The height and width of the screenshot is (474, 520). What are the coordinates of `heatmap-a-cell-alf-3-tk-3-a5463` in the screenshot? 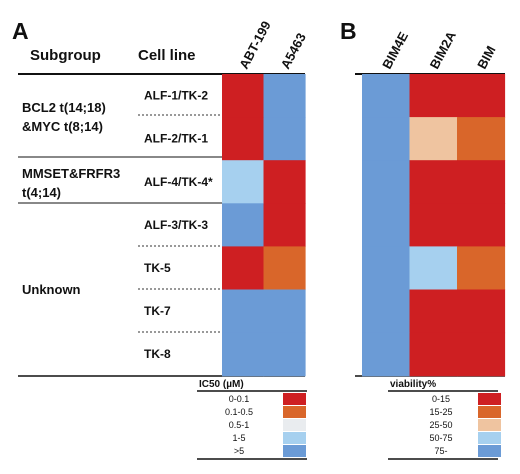 It's located at (284, 225).